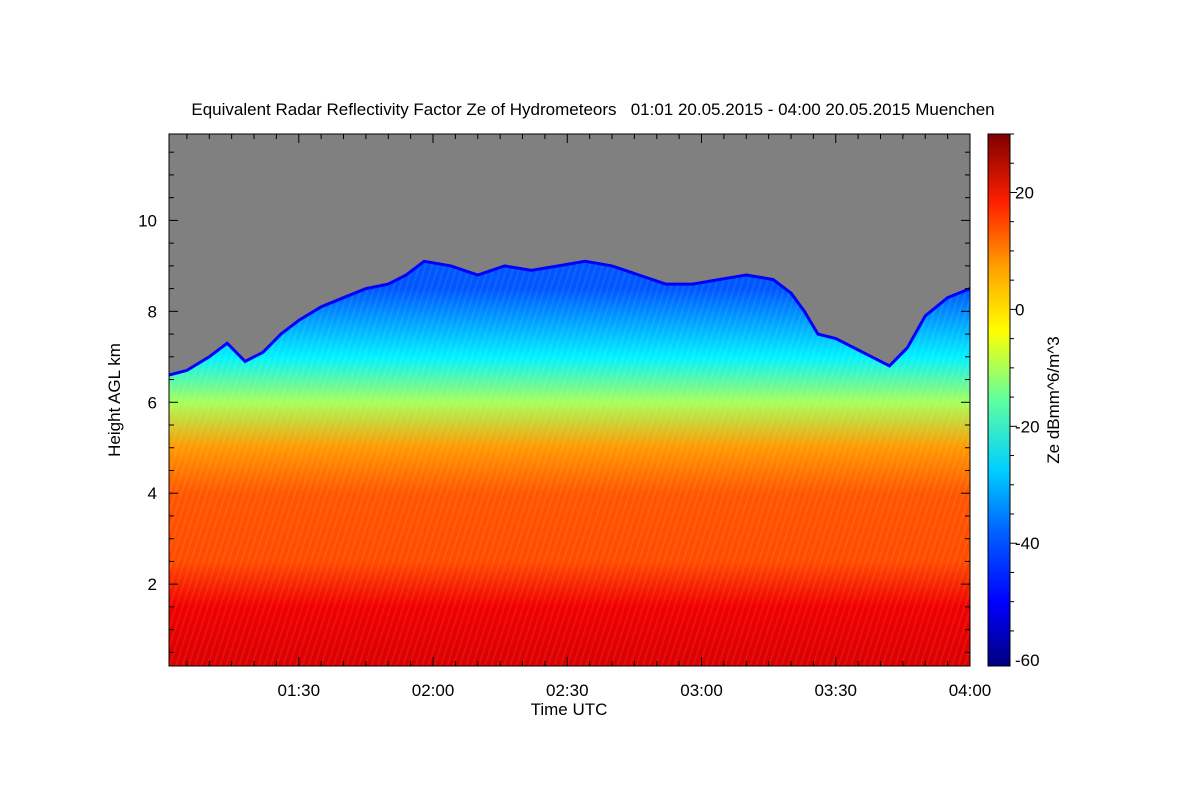 The width and height of the screenshot is (1200, 800). Describe the element at coordinates (569, 318) in the screenshot. I see `cloud-top-edge` at that location.